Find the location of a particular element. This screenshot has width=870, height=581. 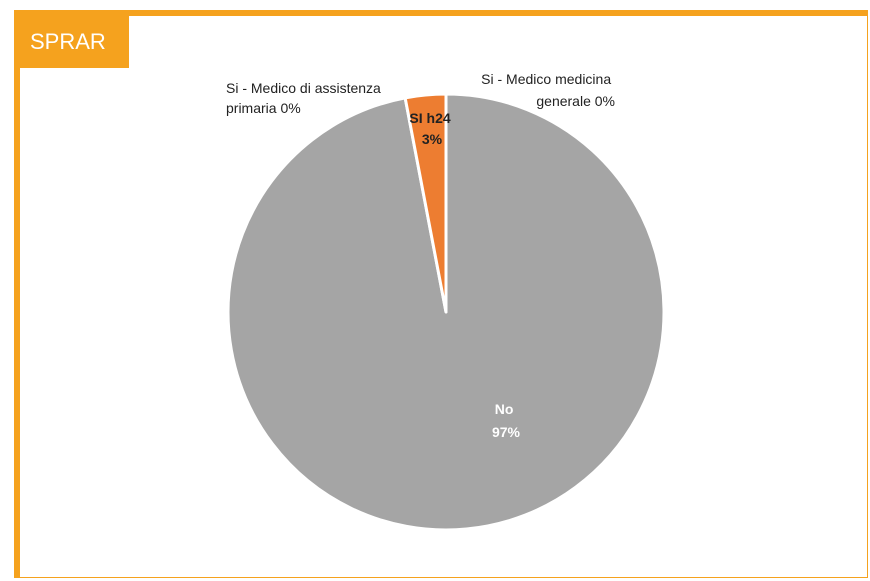

label-no-line1: No is located at coordinates (504, 409).